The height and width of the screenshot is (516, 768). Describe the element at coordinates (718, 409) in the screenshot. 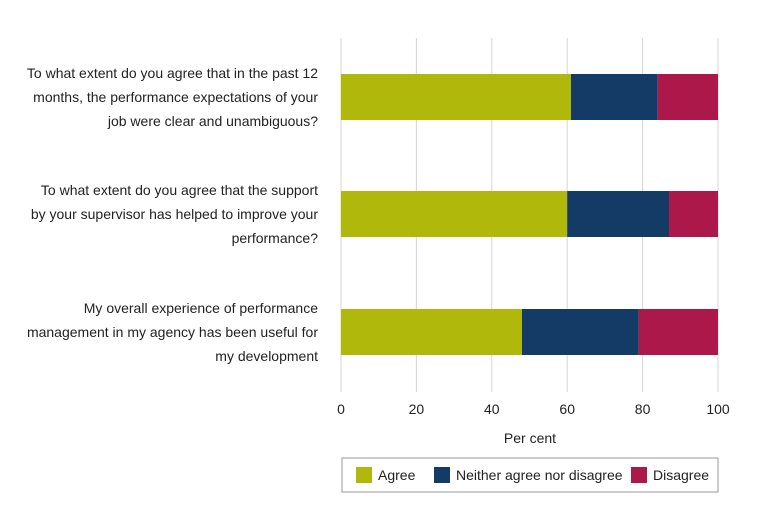

I see `x-tick-label: 100` at that location.